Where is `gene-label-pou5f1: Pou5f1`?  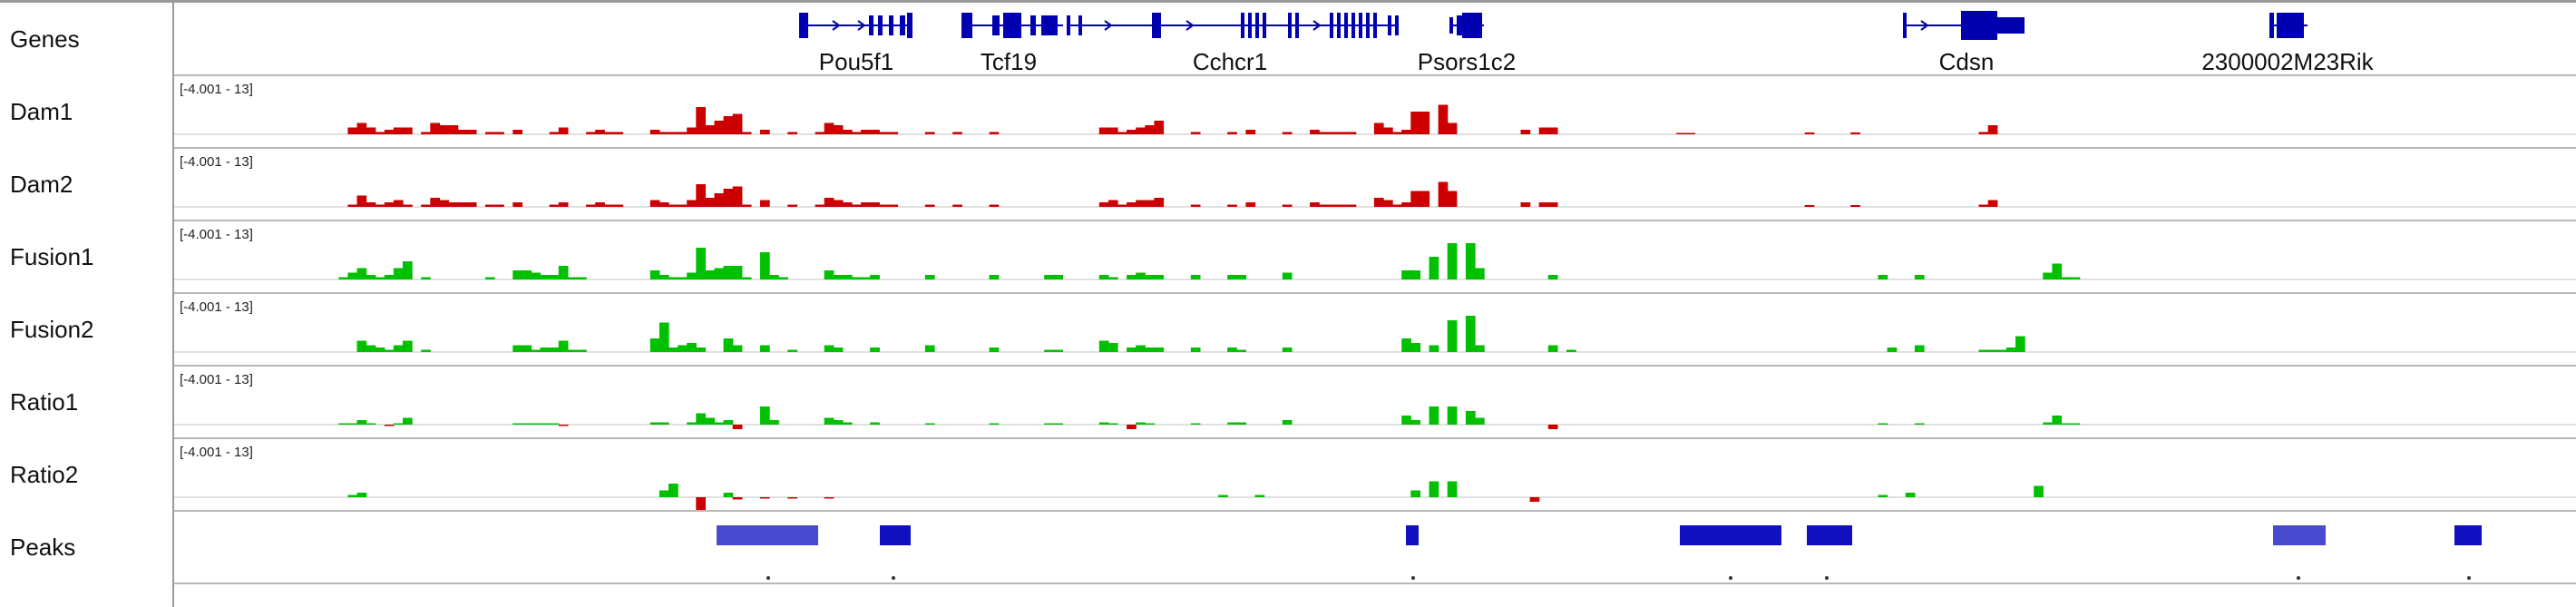
gene-label-pou5f1: Pou5f1 is located at coordinates (856, 62).